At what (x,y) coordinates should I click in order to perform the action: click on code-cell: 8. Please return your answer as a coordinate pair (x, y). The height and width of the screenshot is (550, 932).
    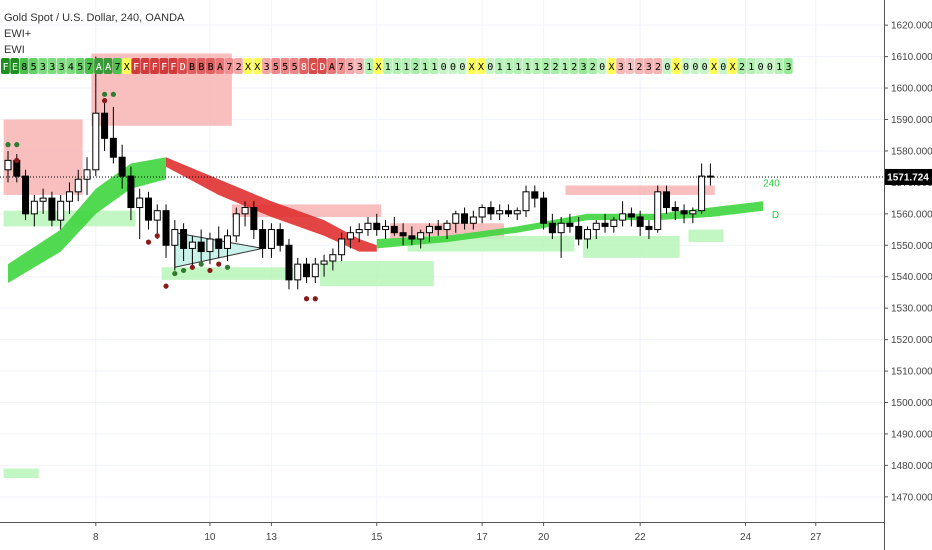
    Looking at the image, I should click on (24, 66).